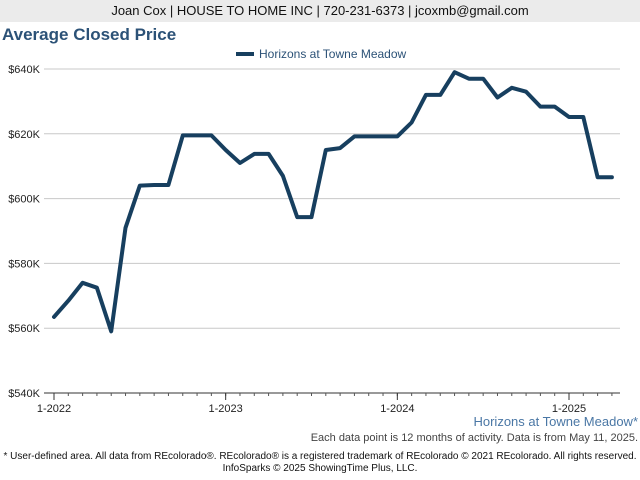  Describe the element at coordinates (333, 54) in the screenshot. I see `legend-label: Horizons at Towne Meadow` at that location.